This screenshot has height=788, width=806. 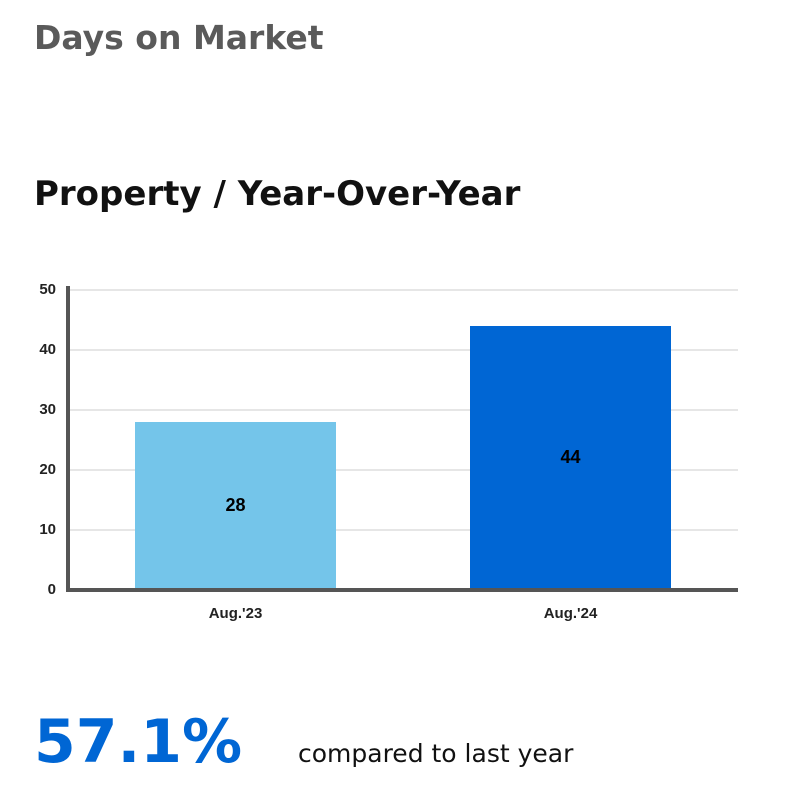 What do you see at coordinates (47, 469) in the screenshot?
I see `y-tick-label: 20` at bounding box center [47, 469].